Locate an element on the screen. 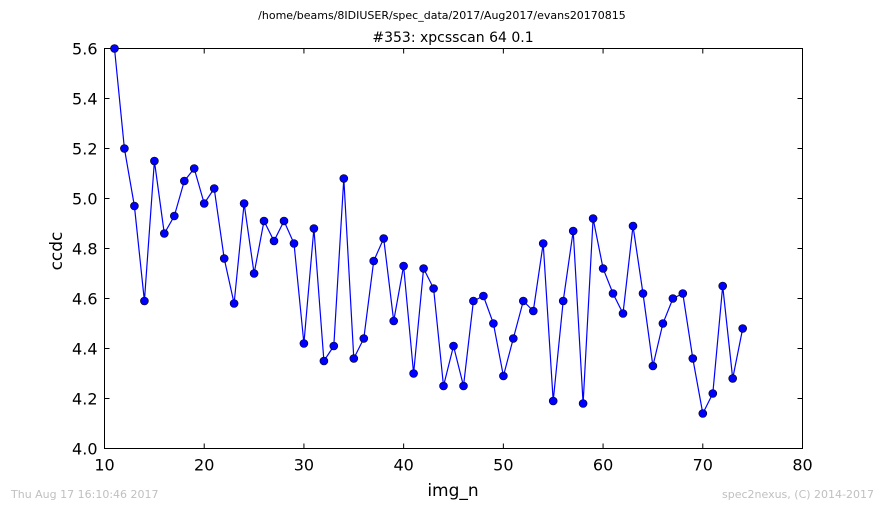  y-tick-label: 5.4 is located at coordinates (84, 99).